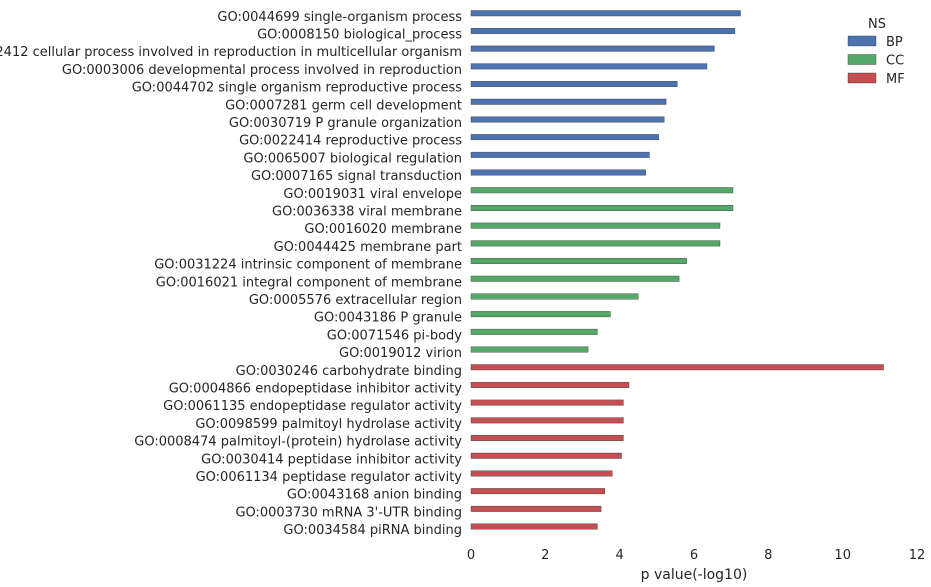  What do you see at coordinates (842, 555) in the screenshot?
I see `x-tick-label: 10` at bounding box center [842, 555].